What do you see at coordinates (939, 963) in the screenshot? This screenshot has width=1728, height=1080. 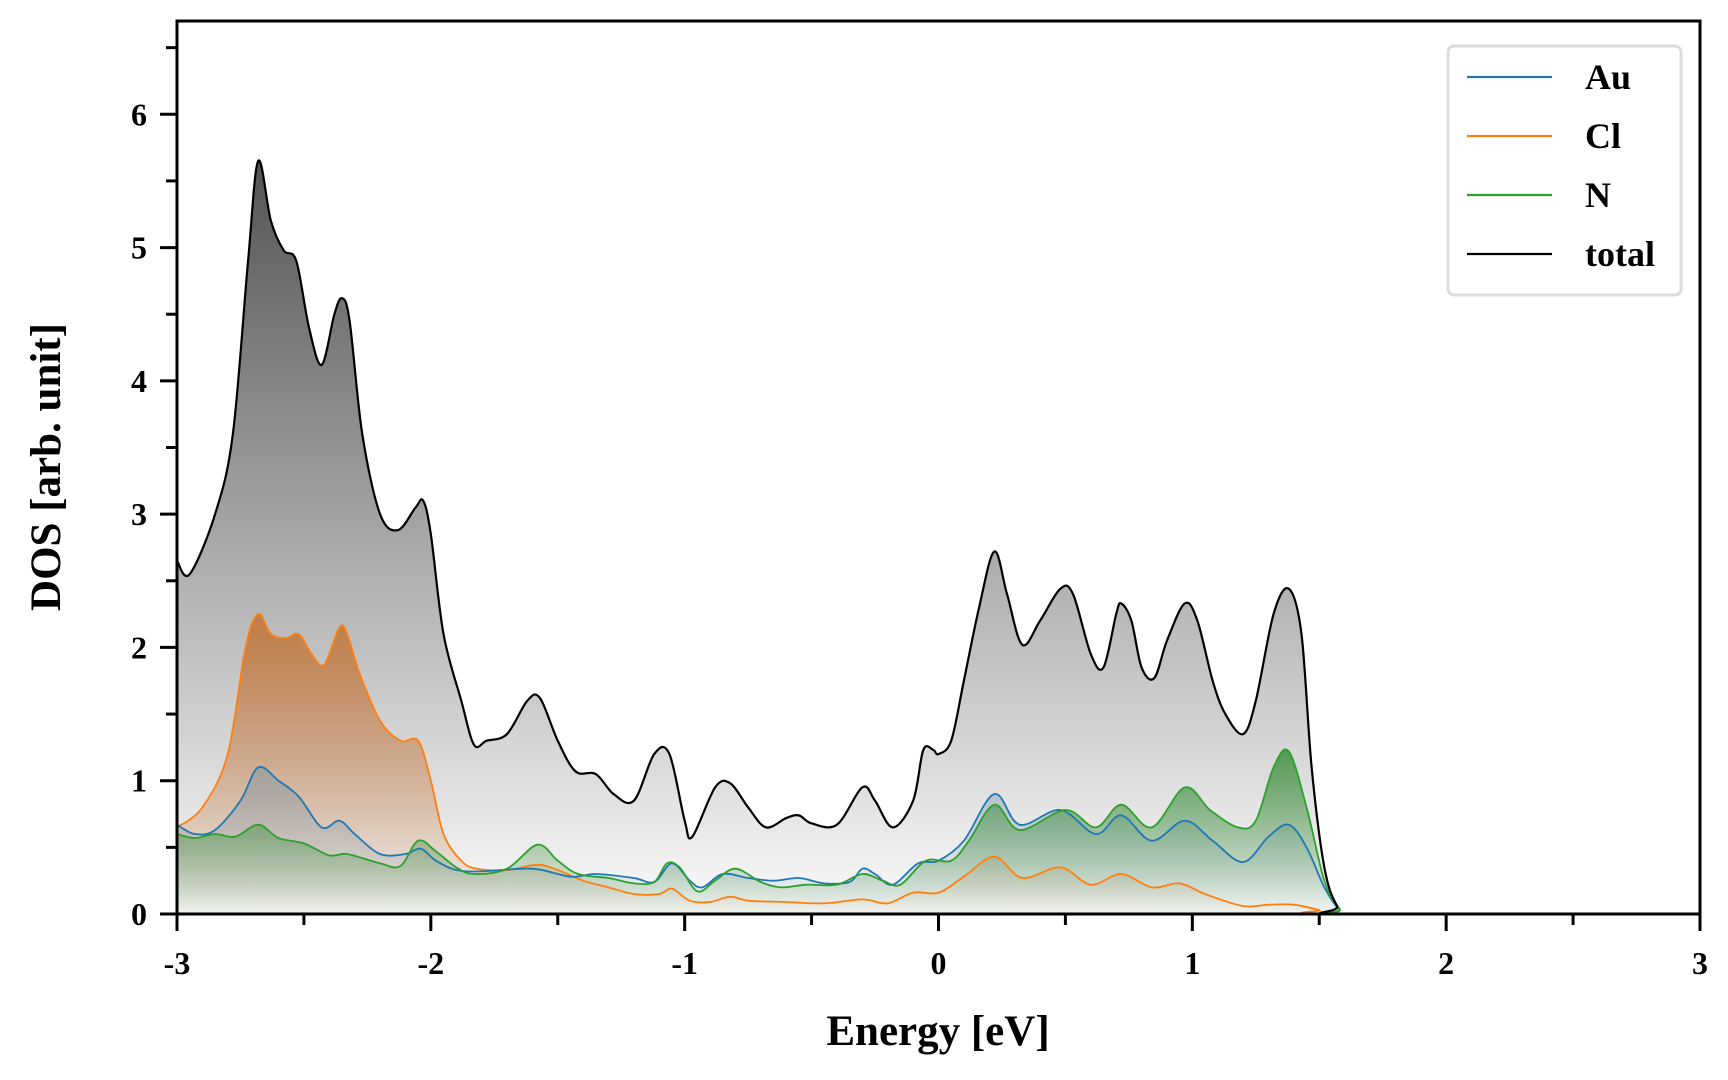 I see `x-tick-label: 0` at bounding box center [939, 963].